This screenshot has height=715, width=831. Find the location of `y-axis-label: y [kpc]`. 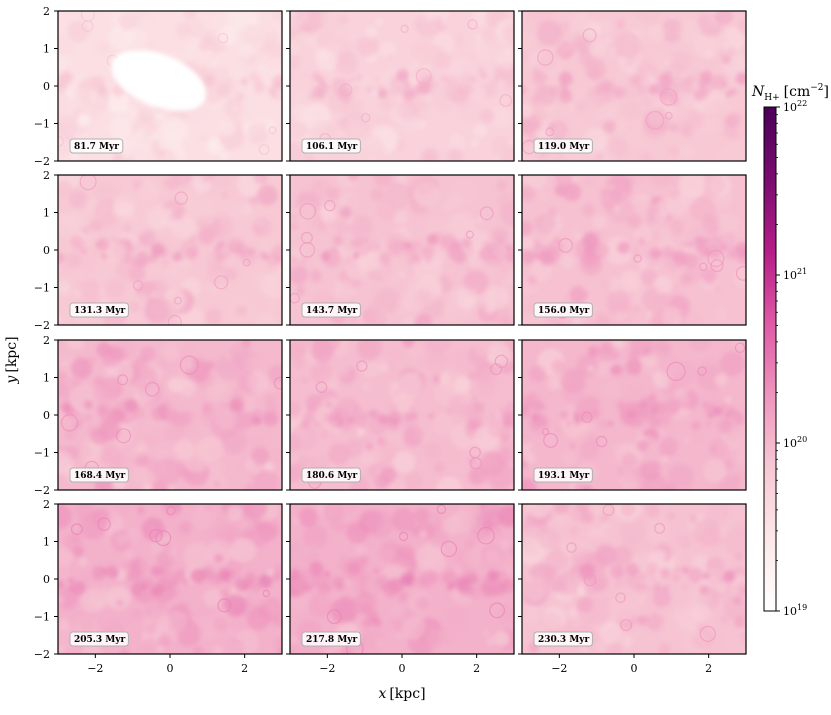

y-axis-label: y [kpc] is located at coordinates (12, 360).